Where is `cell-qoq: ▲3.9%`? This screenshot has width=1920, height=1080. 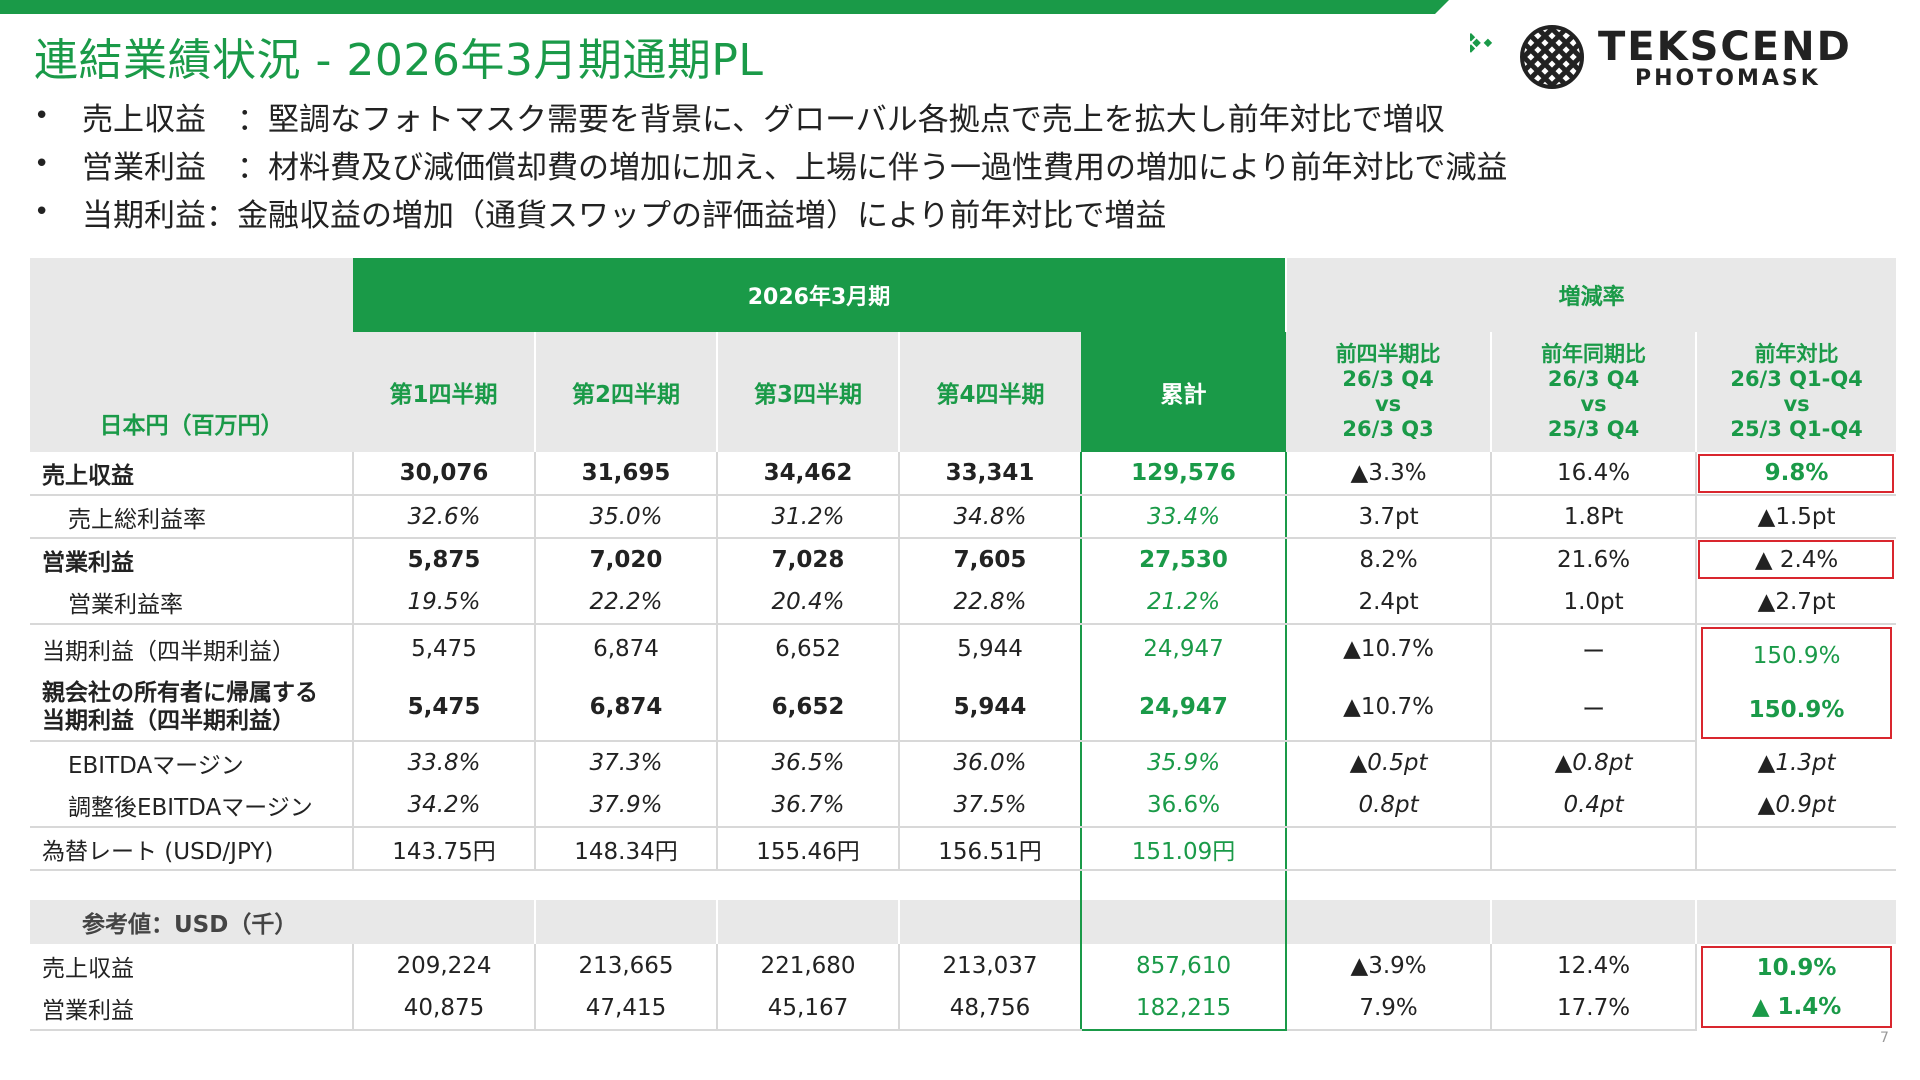
cell-qoq: ▲3.9% is located at coordinates (1389, 965).